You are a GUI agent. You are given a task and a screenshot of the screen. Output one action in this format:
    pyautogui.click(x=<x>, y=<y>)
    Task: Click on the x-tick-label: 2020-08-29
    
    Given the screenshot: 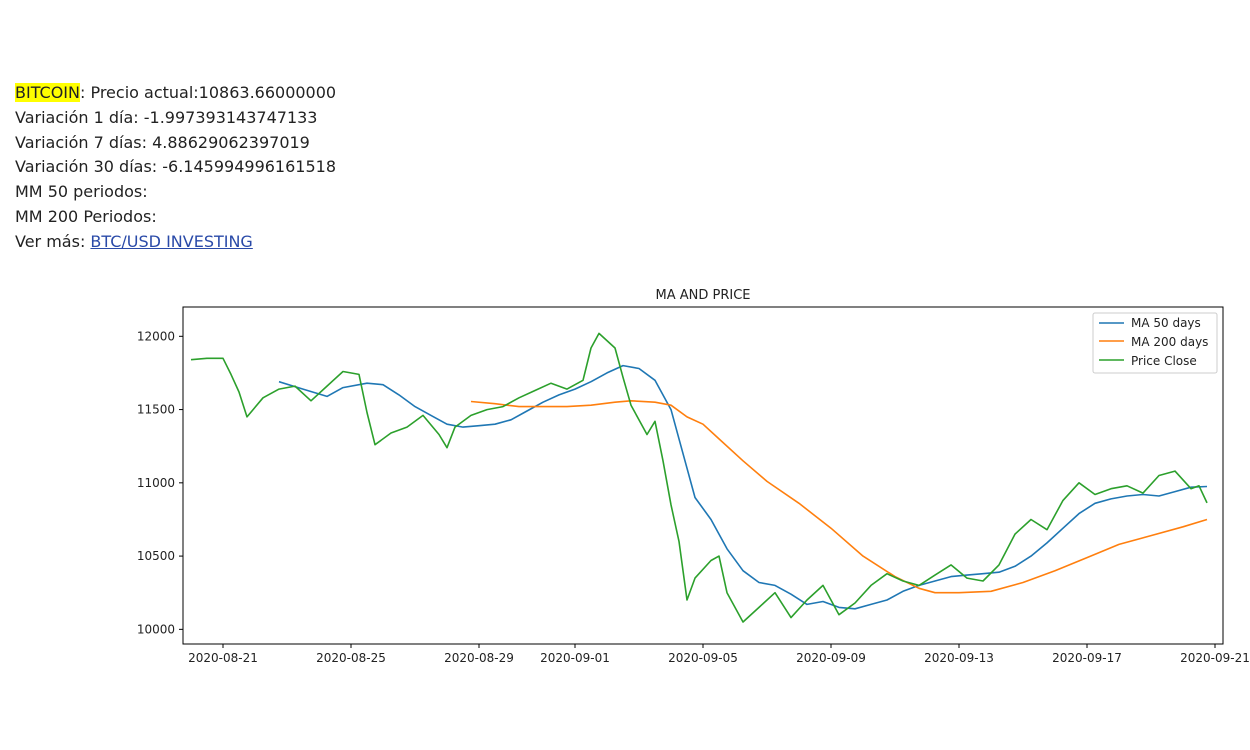 What is the action you would take?
    pyautogui.click(x=479, y=658)
    